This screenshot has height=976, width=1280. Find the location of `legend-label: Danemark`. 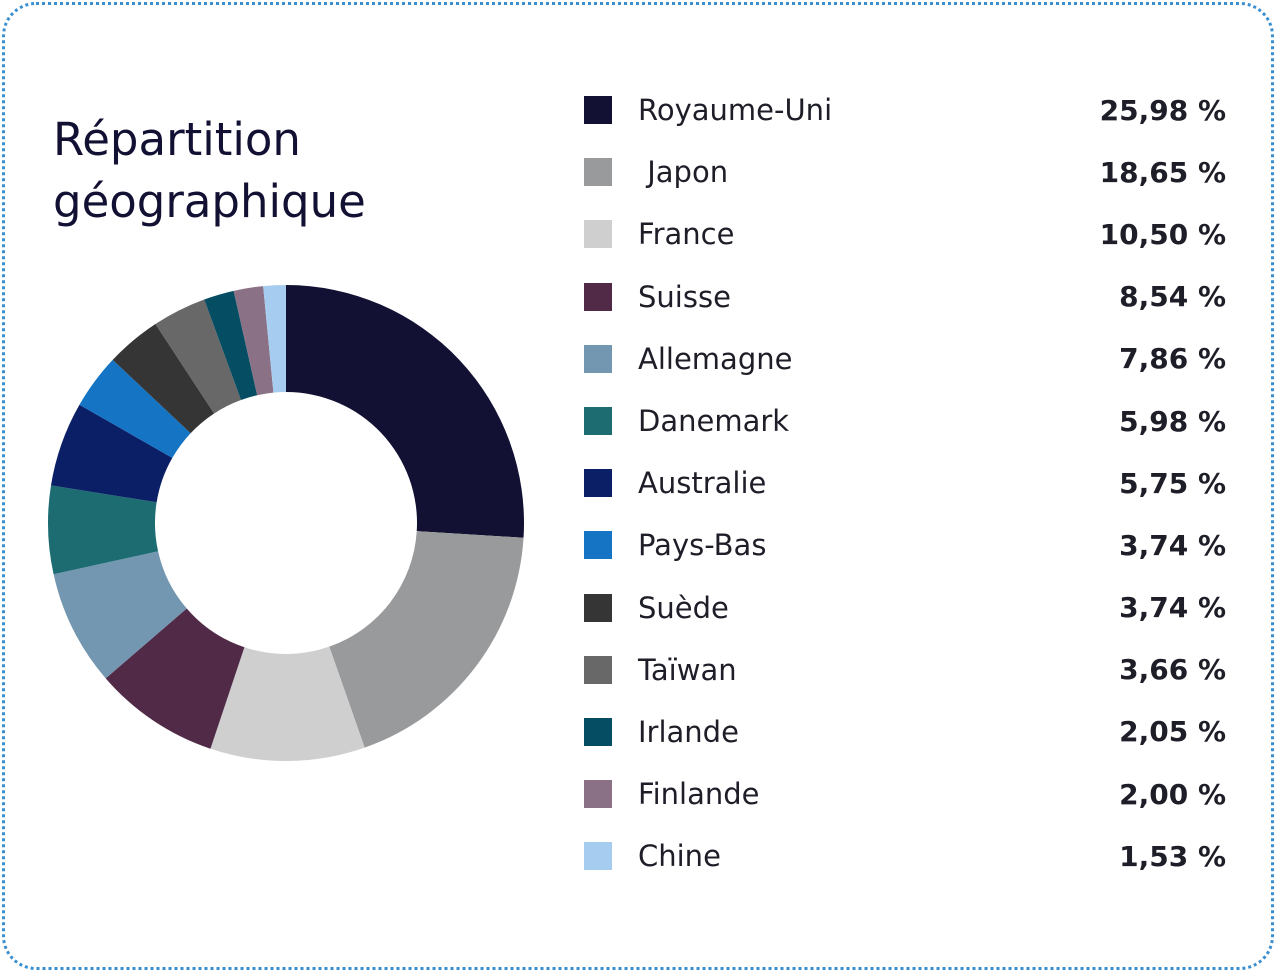

legend-label: Danemark is located at coordinates (714, 421).